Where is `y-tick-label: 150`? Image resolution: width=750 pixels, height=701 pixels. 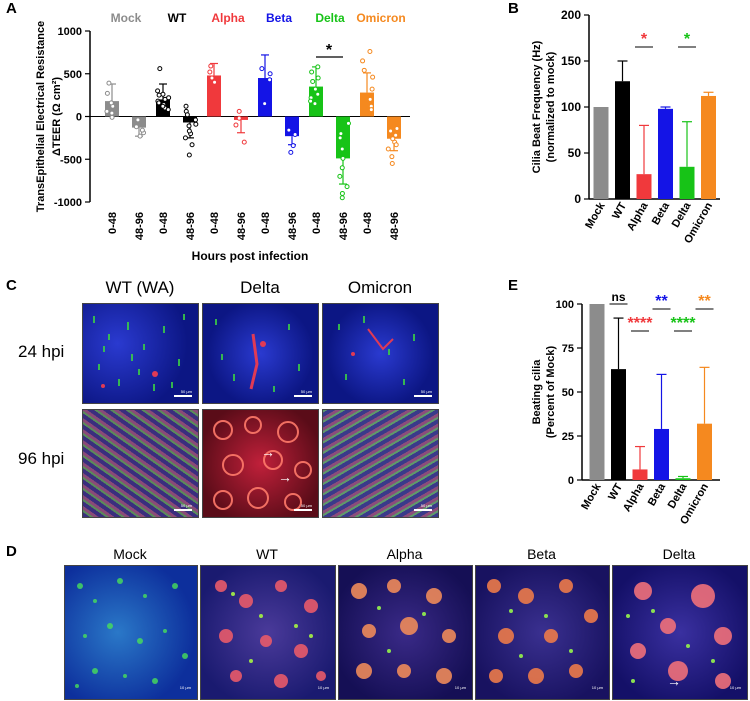 y-tick-label: 150 is located at coordinates (571, 61).